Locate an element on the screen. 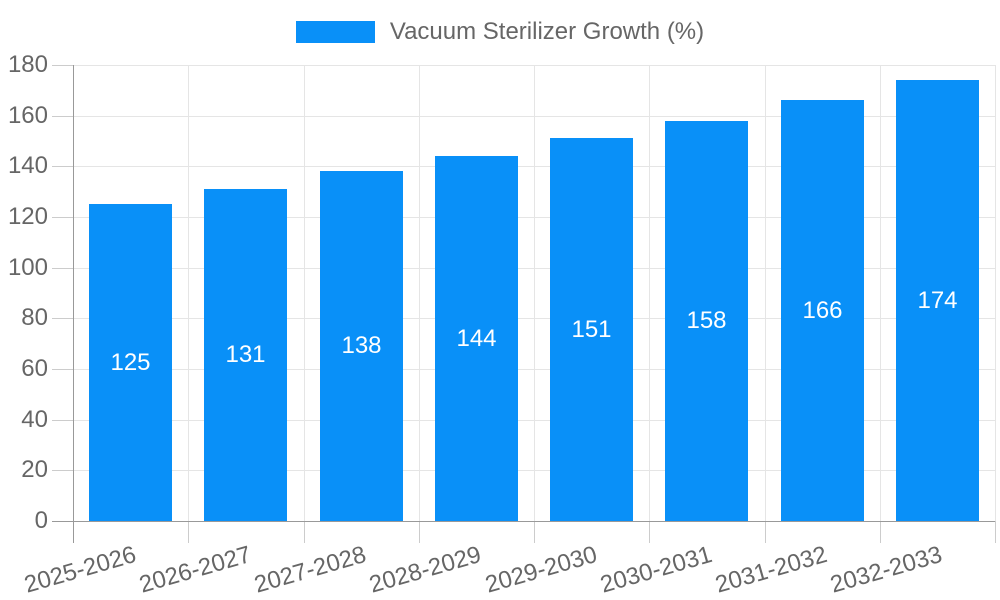 The height and width of the screenshot is (600, 1000). legend-swatch is located at coordinates (335, 32).